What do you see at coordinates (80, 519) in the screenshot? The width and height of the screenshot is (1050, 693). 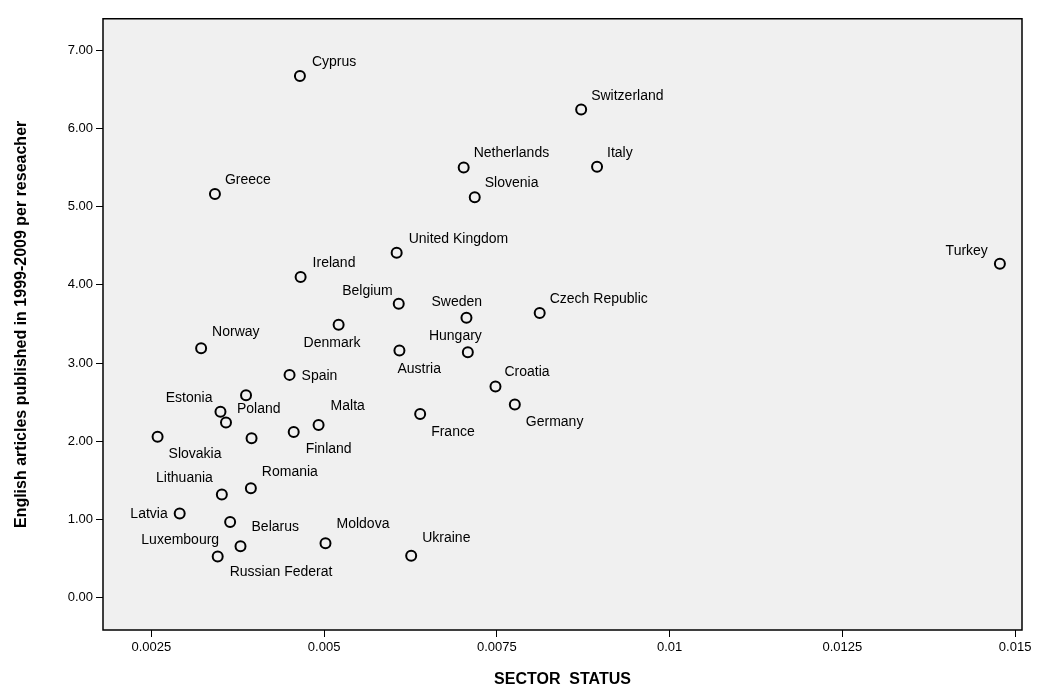 I see `y-tick-label: 1.00` at bounding box center [80, 519].